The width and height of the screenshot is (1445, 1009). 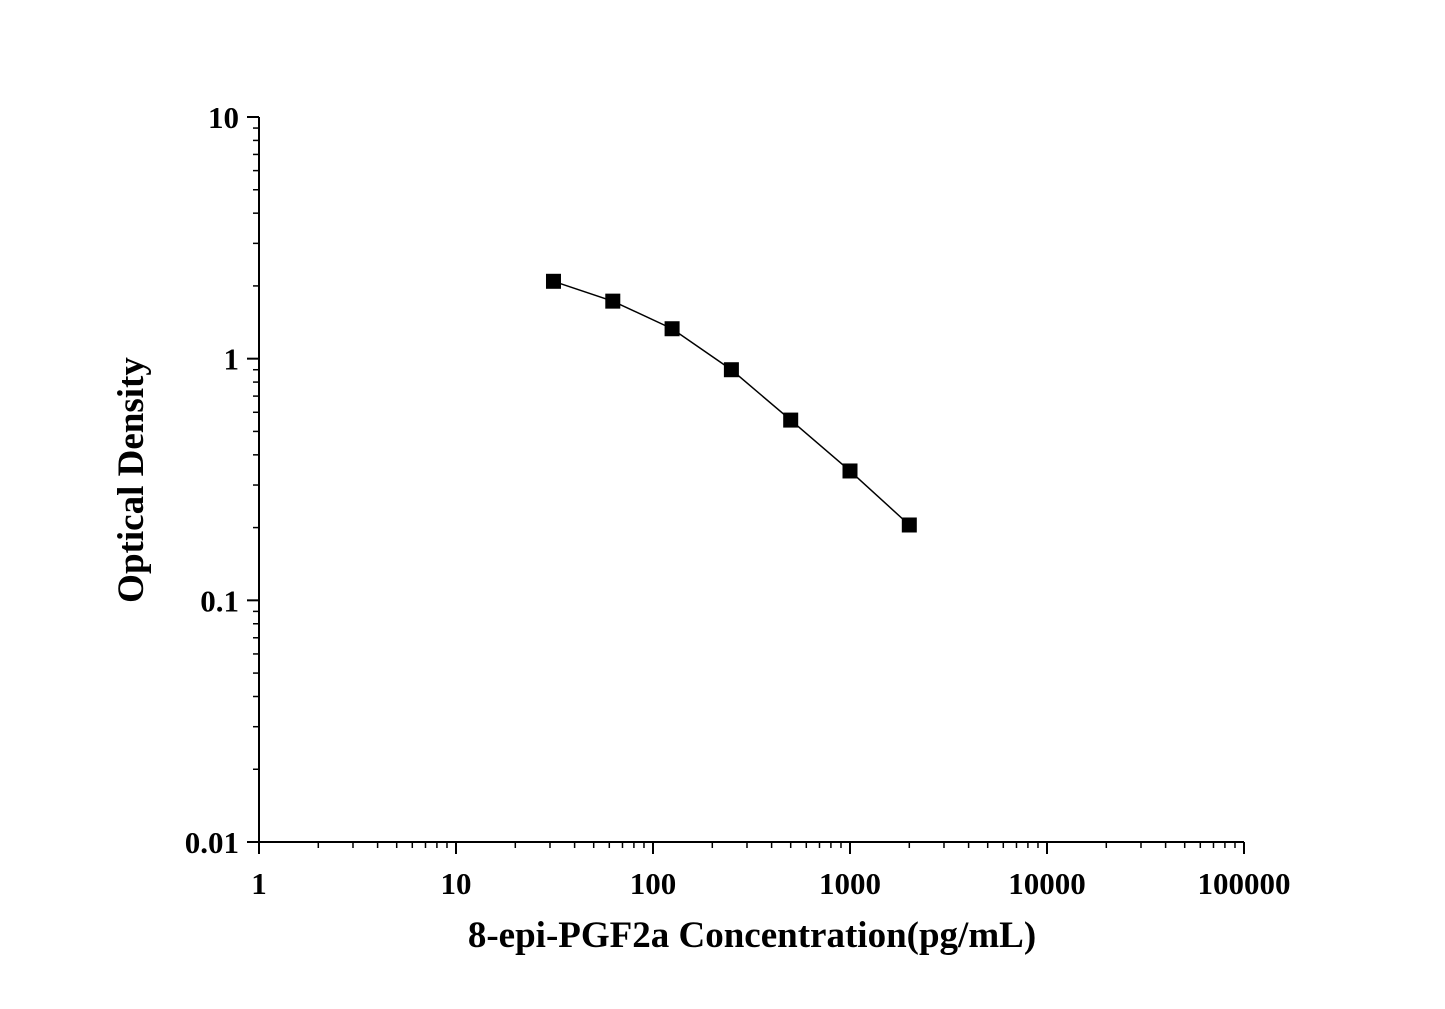 I want to click on series-line, so click(x=731, y=403).